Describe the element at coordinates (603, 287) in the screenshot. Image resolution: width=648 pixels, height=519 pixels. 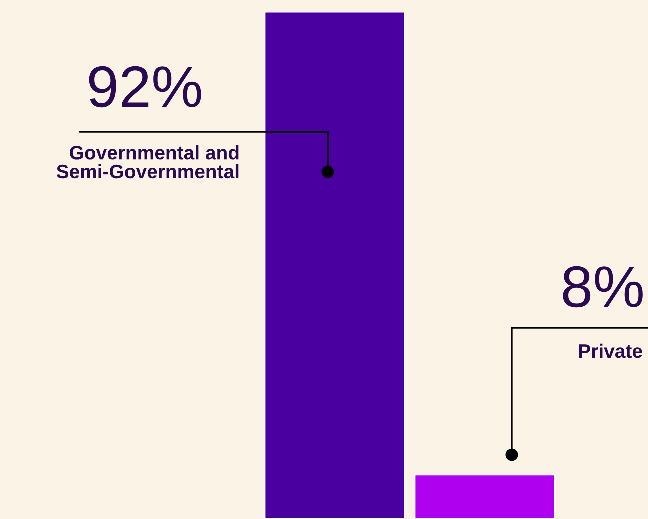
I see `data-label: 8%` at that location.